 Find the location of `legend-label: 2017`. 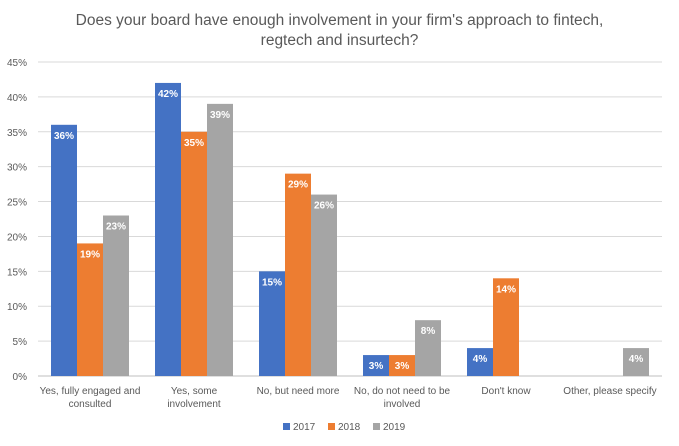

legend-label: 2017 is located at coordinates (304, 427).